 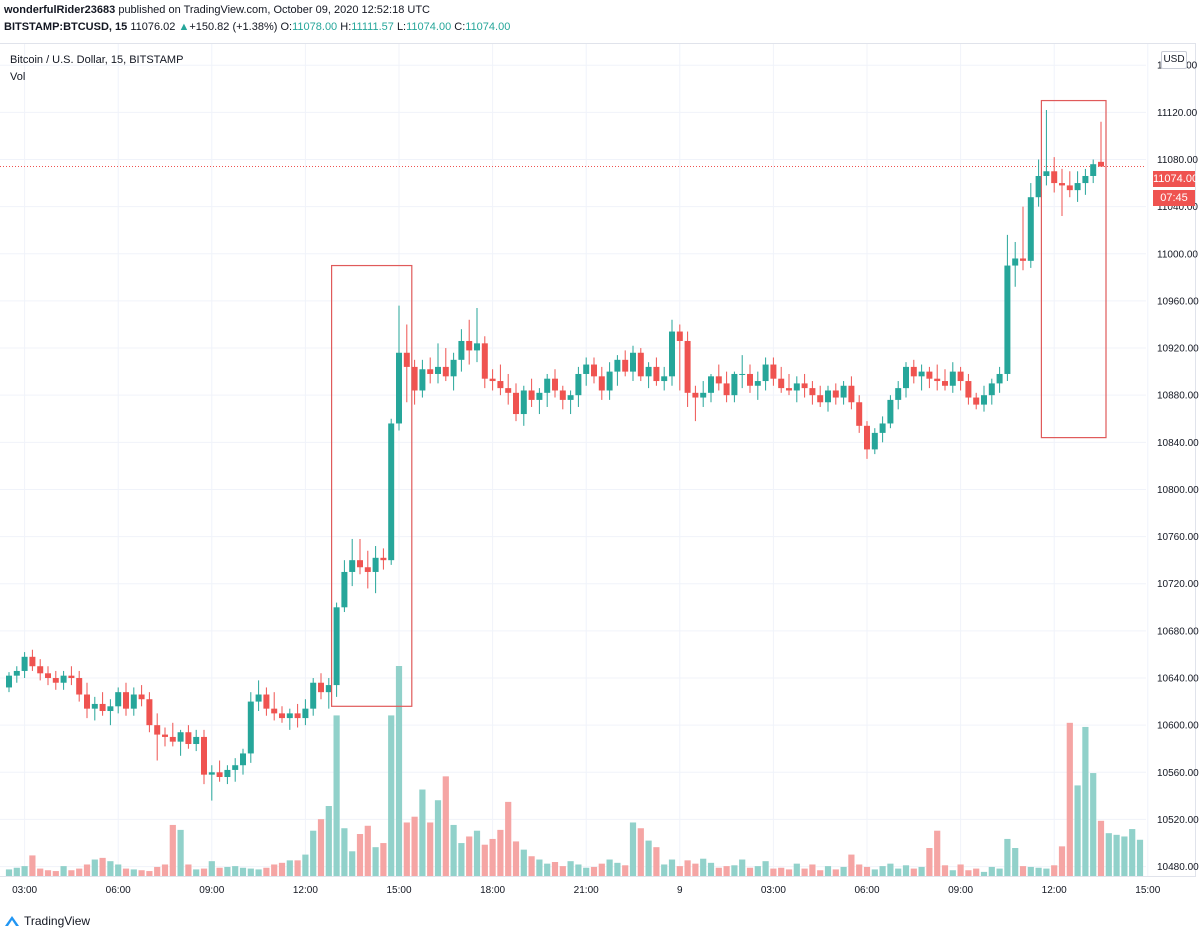 What do you see at coordinates (47, 921) in the screenshot?
I see `footer-brand: TradingView` at bounding box center [47, 921].